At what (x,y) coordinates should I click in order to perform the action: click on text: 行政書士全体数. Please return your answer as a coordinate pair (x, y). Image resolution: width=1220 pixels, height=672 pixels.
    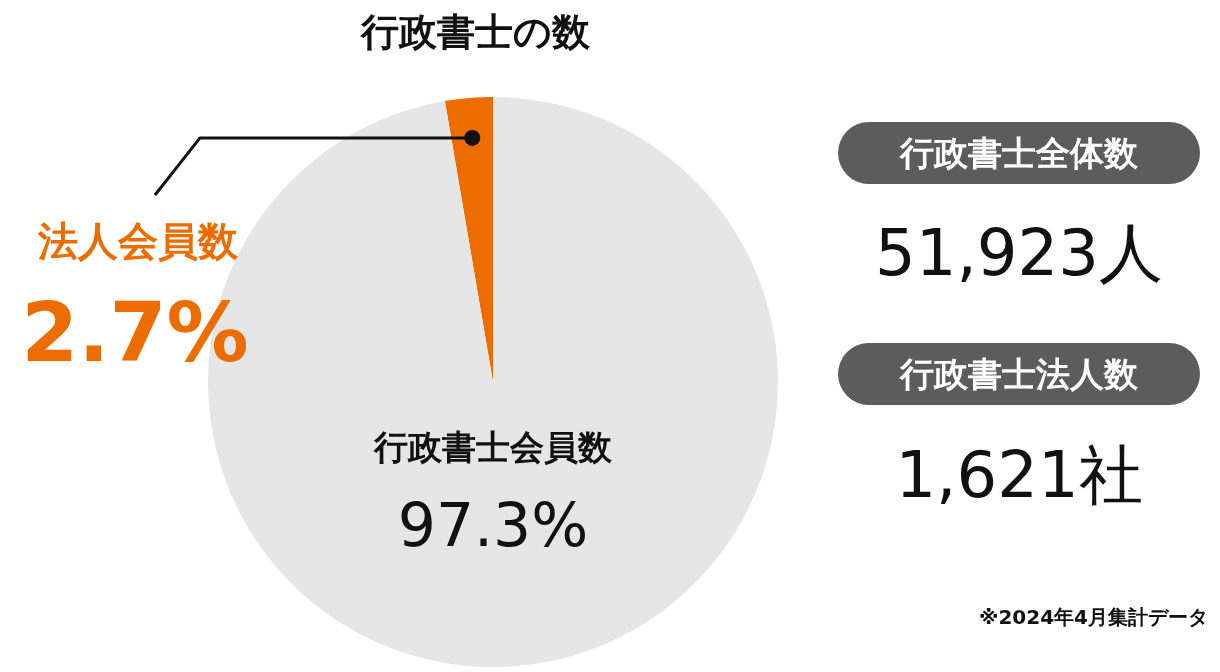
    Looking at the image, I should click on (1019, 153).